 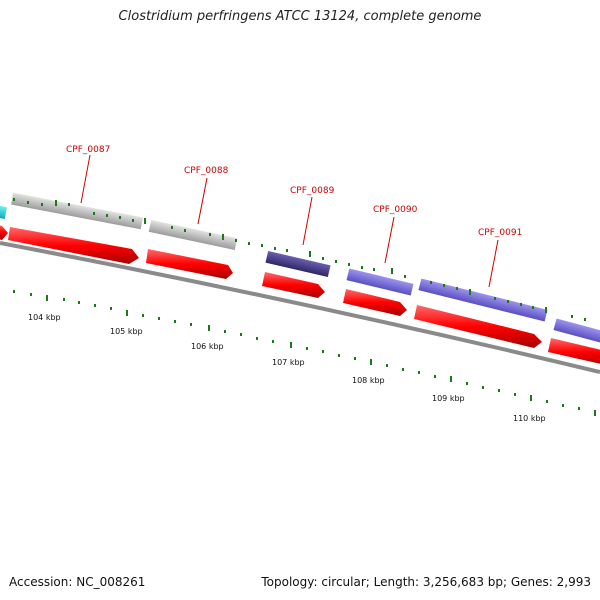 What do you see at coordinates (395, 210) in the screenshot?
I see `gene-label-cpf0090: CPF_0090` at bounding box center [395, 210].